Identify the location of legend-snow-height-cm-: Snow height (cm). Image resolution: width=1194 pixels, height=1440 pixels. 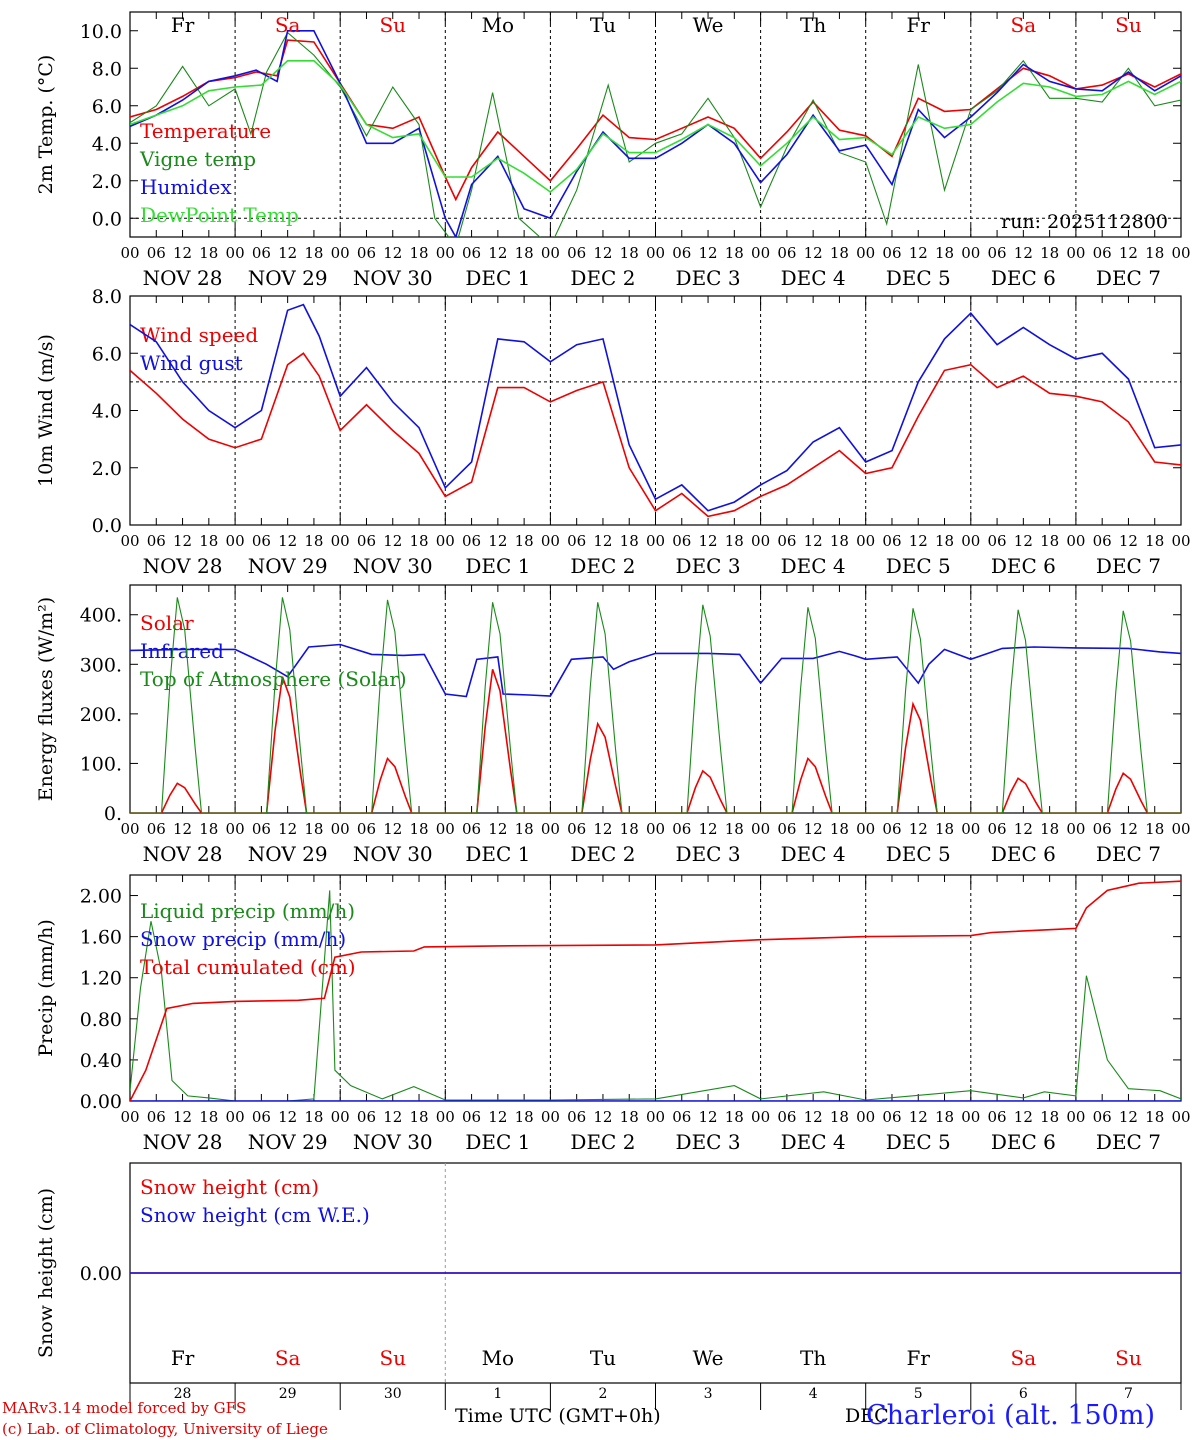
(229, 1187).